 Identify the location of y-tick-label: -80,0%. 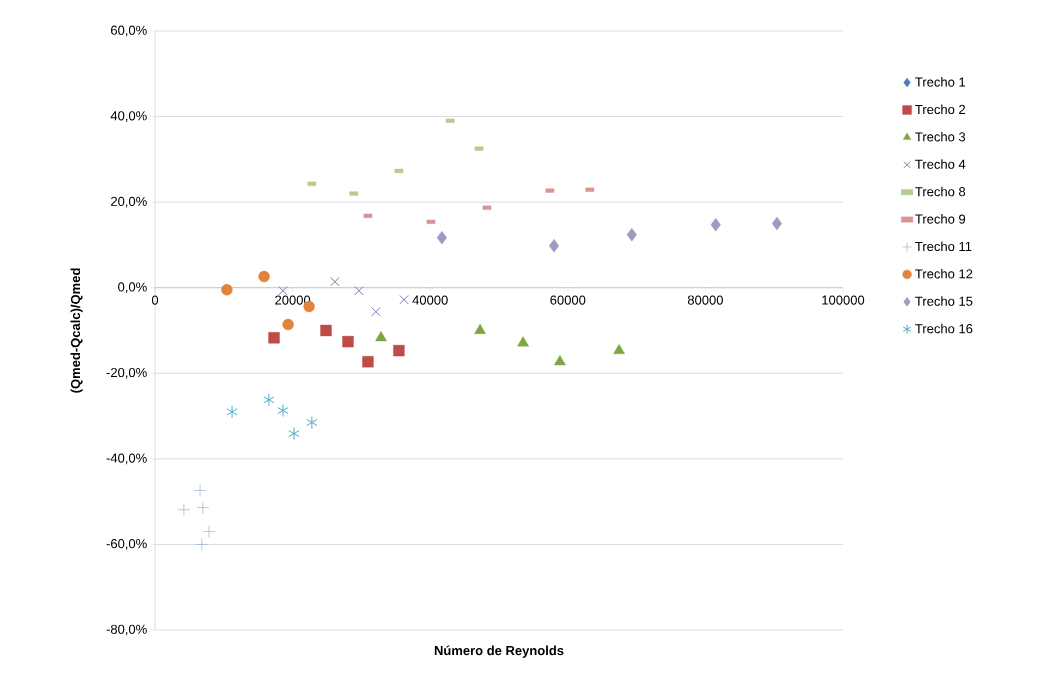
(126, 630).